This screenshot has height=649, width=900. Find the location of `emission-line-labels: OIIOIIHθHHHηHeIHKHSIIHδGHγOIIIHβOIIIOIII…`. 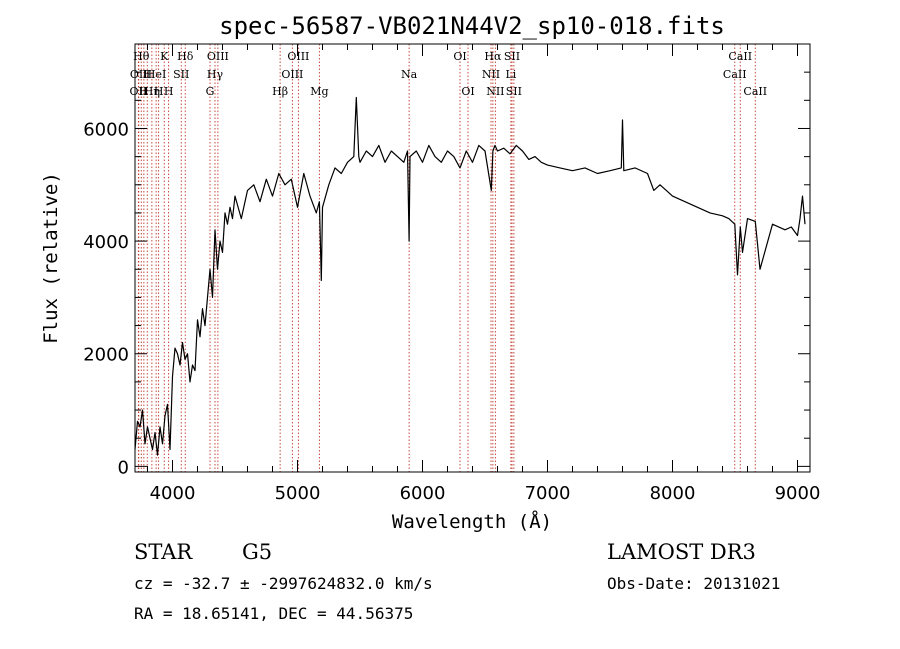

emission-line-labels: OIIOIIHθHHHηHeIHKHSIIHδGHγOIIIHβOIIIOIII… is located at coordinates (449, 74).